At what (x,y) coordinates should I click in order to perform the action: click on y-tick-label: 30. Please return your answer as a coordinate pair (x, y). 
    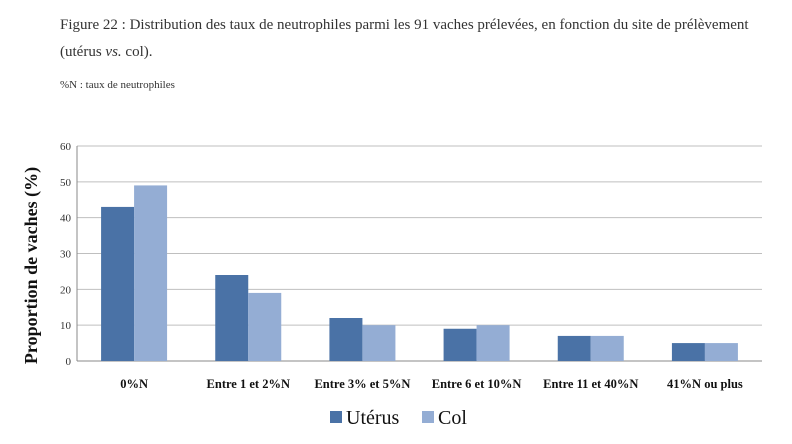
    Looking at the image, I should click on (66, 255).